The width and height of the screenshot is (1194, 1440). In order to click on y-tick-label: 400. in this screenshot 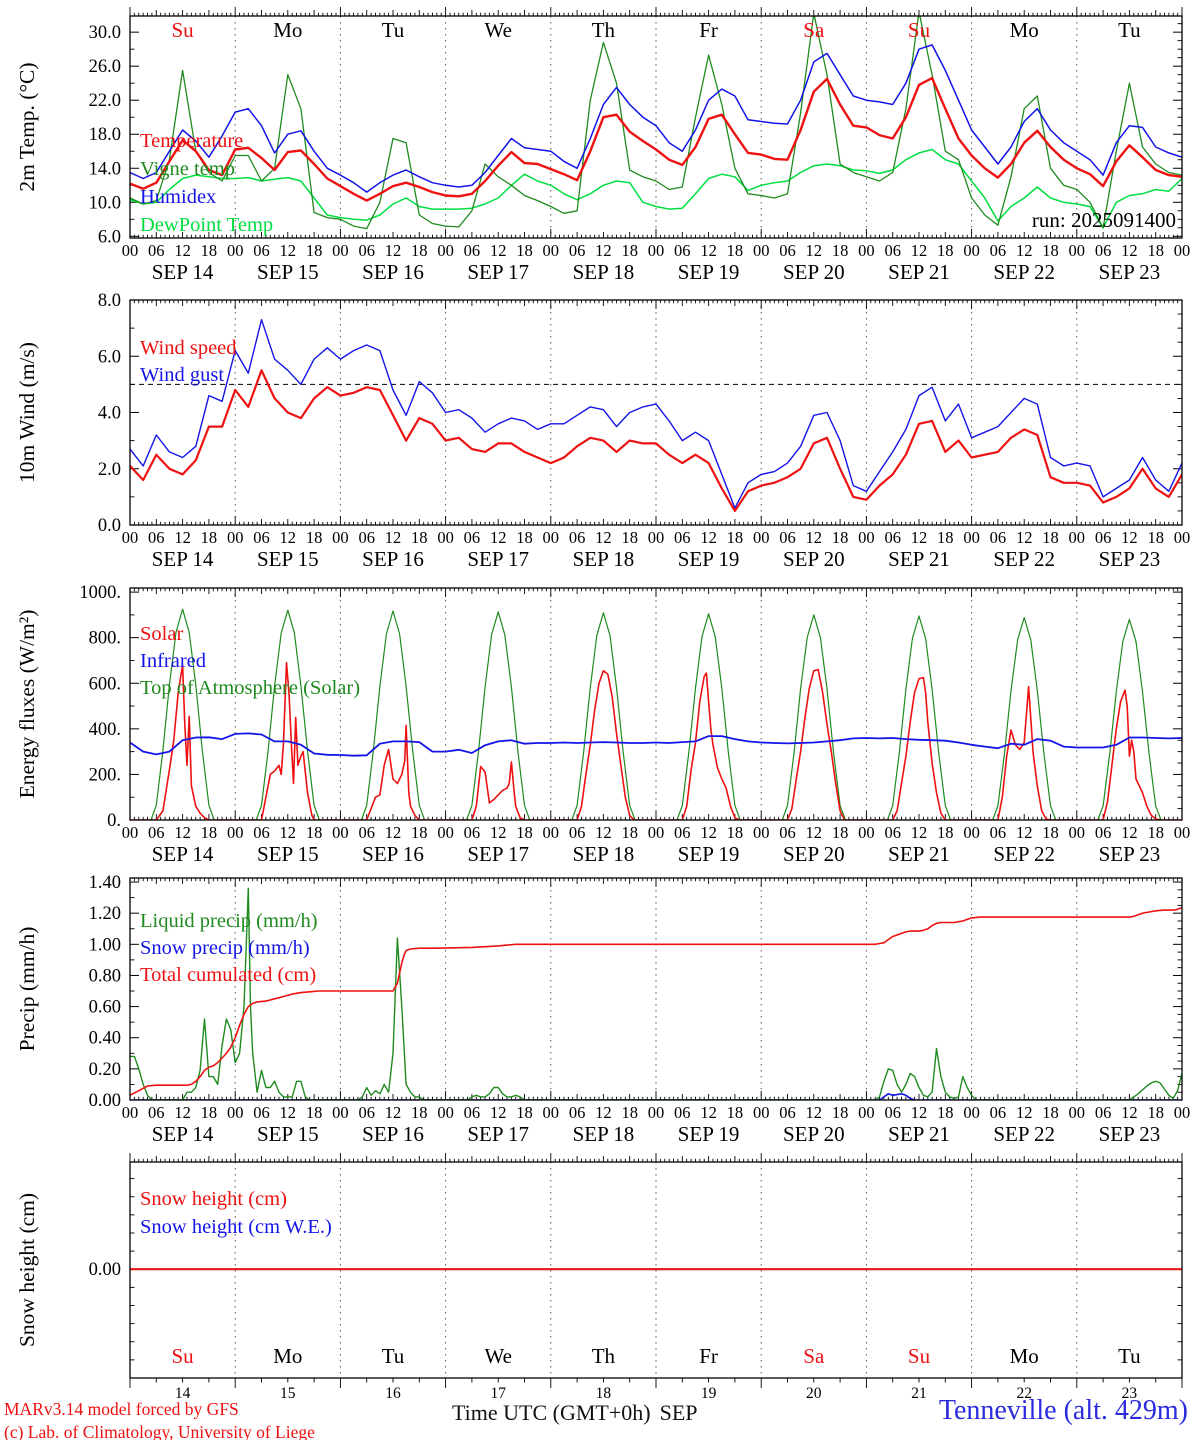, I will do `click(105, 730)`.